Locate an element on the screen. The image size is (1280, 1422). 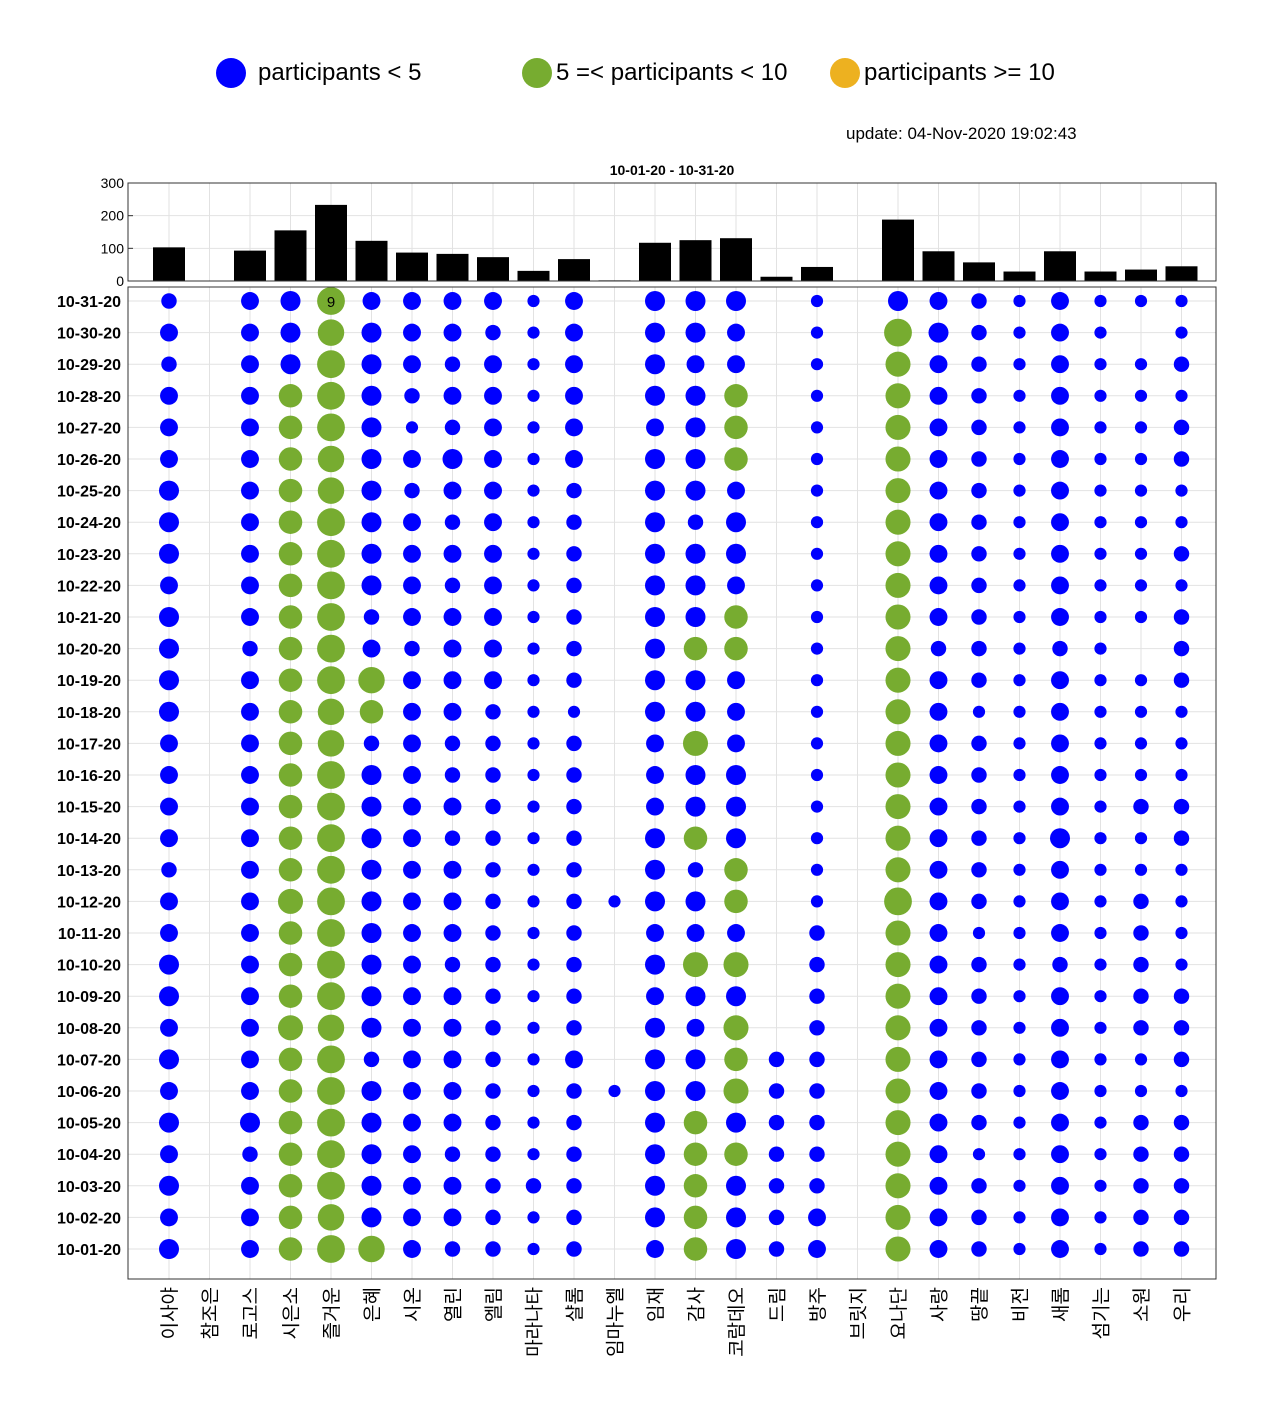
date-label: 10-04-20 is located at coordinates (89, 1155).